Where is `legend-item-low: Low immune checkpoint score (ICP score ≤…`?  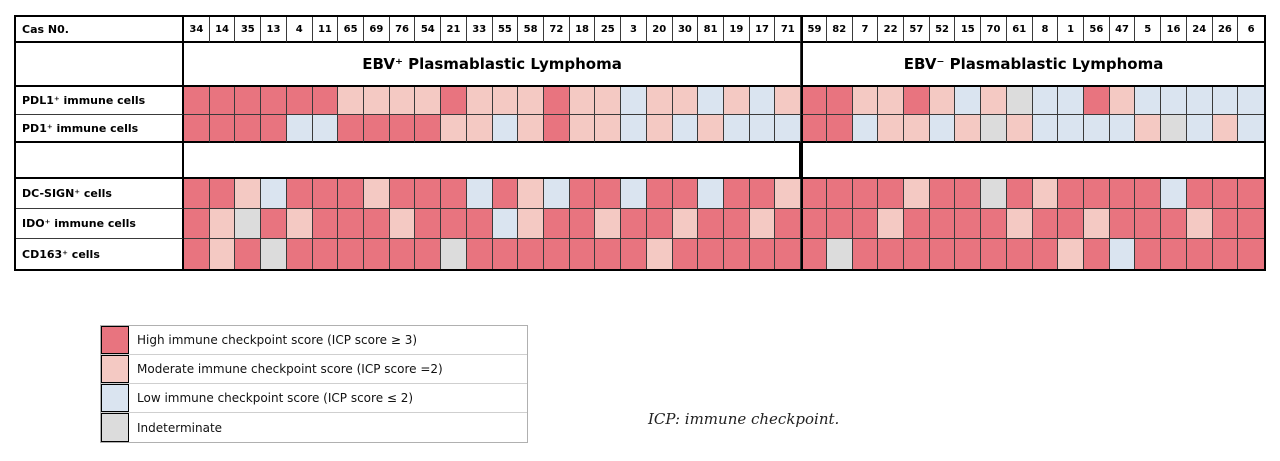 legend-item-low: Low immune checkpoint score (ICP score ≤… is located at coordinates (314, 398).